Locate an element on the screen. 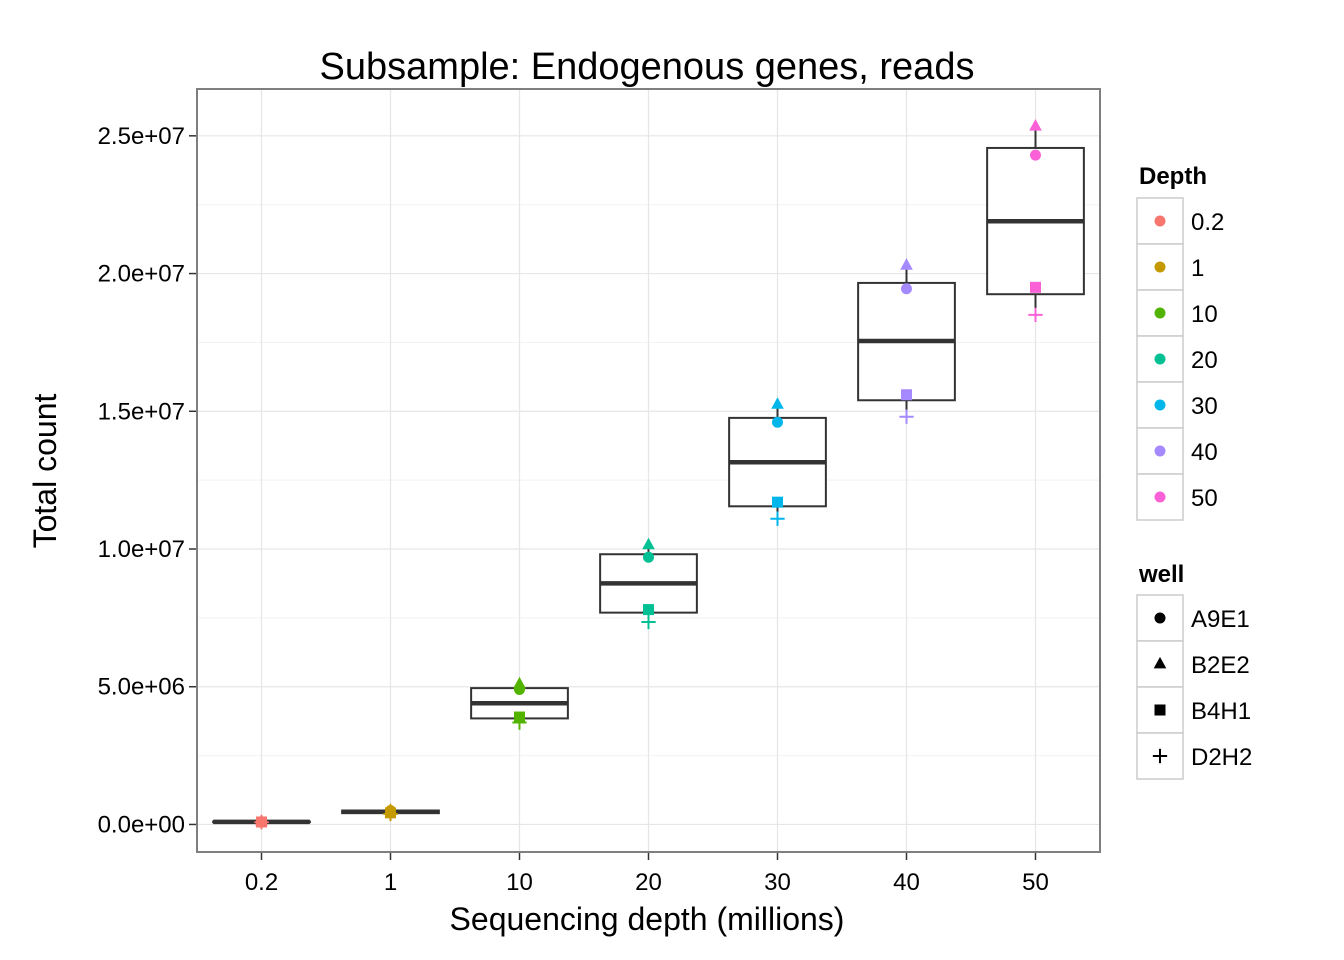 Image resolution: width=1344 pixels, height=960 pixels. legend-well-label: B2E2 is located at coordinates (1220, 665).